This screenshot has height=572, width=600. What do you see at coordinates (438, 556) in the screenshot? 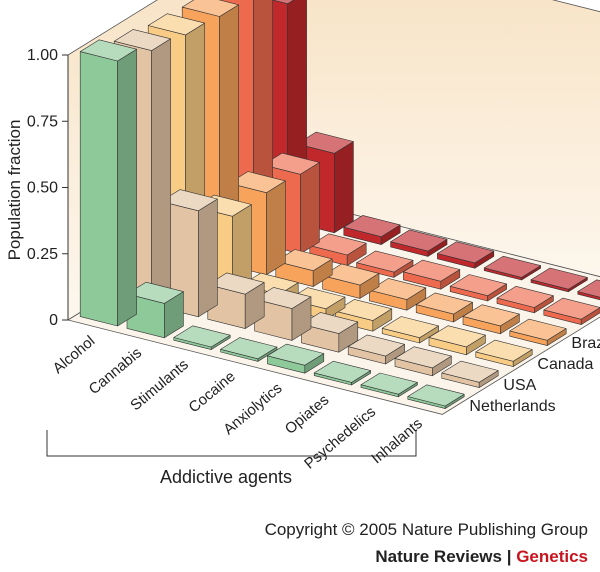
I see `brand-name: Nature Reviews` at bounding box center [438, 556].